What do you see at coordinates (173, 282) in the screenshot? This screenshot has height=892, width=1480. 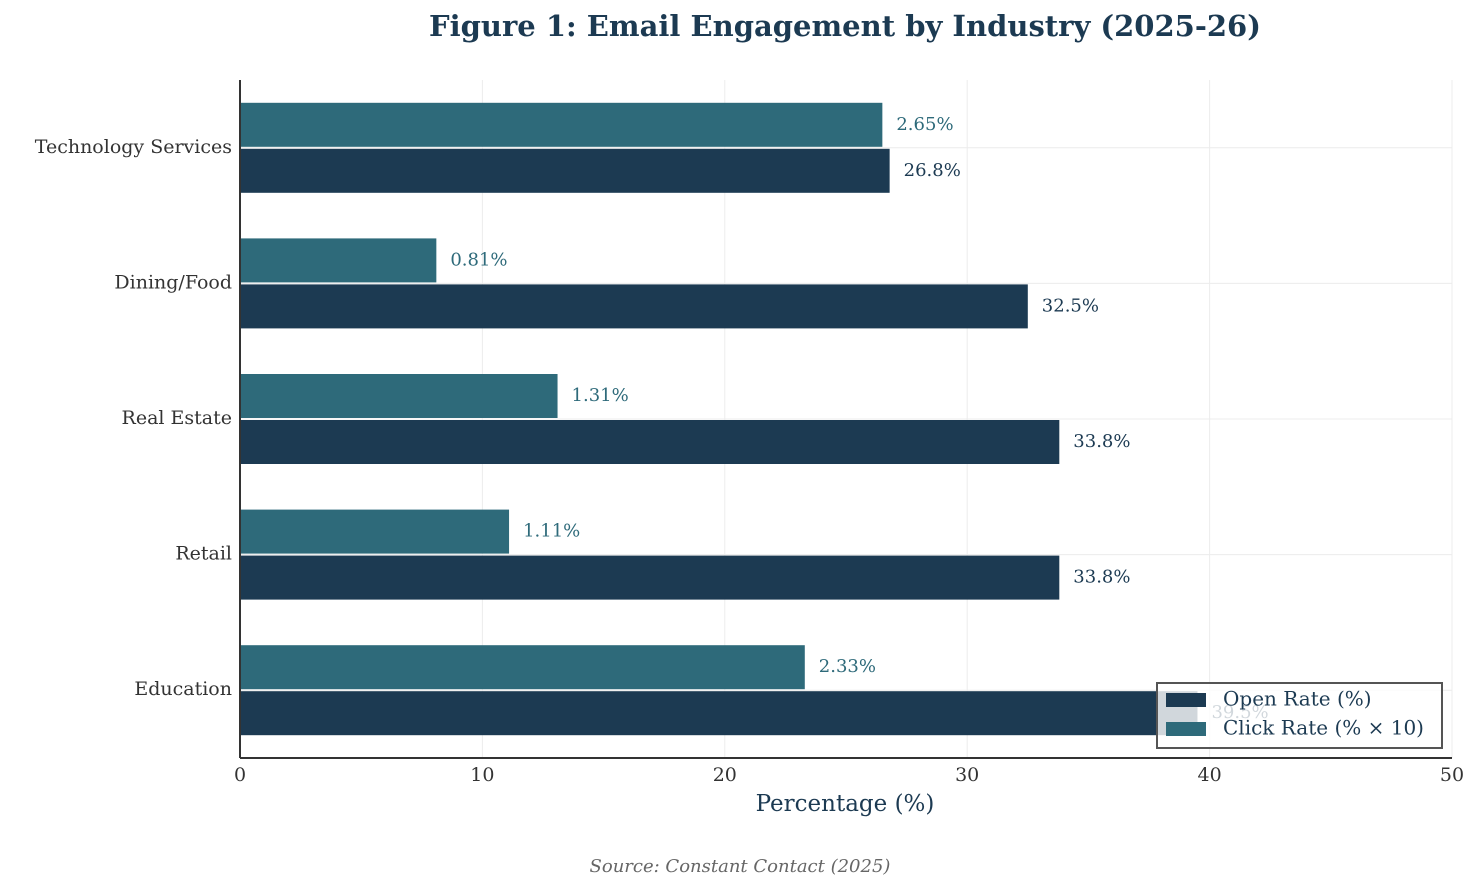 I see `y-tick-label: Dining/Food` at bounding box center [173, 282].